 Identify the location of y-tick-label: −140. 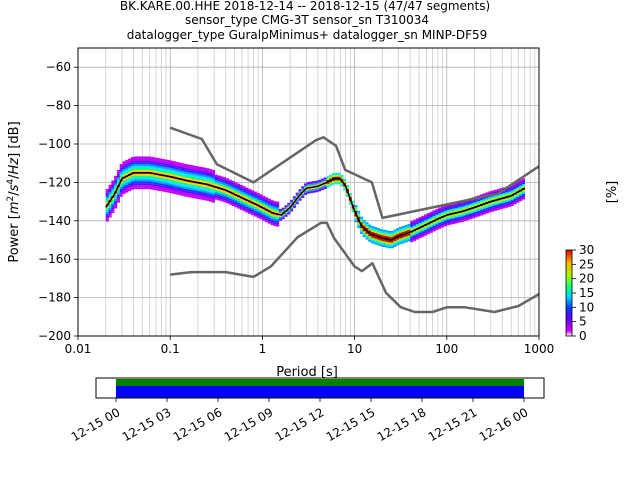
(54, 221).